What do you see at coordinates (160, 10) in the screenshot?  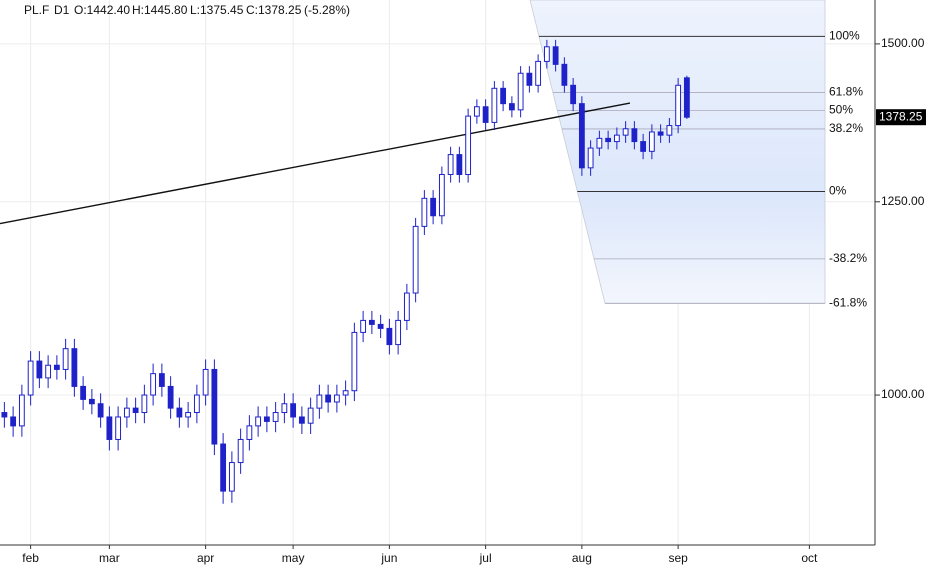 I see `header-high: H:1445.80` at bounding box center [160, 10].